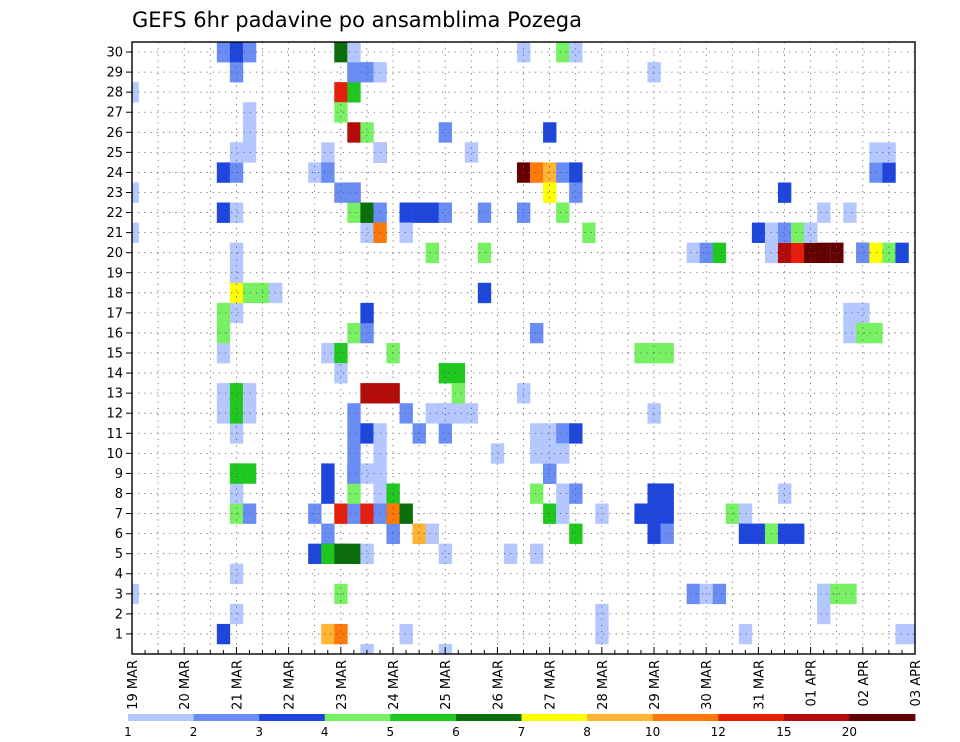 The image size is (960, 742). What do you see at coordinates (114, 193) in the screenshot?
I see `y-tick-label: 23` at bounding box center [114, 193].